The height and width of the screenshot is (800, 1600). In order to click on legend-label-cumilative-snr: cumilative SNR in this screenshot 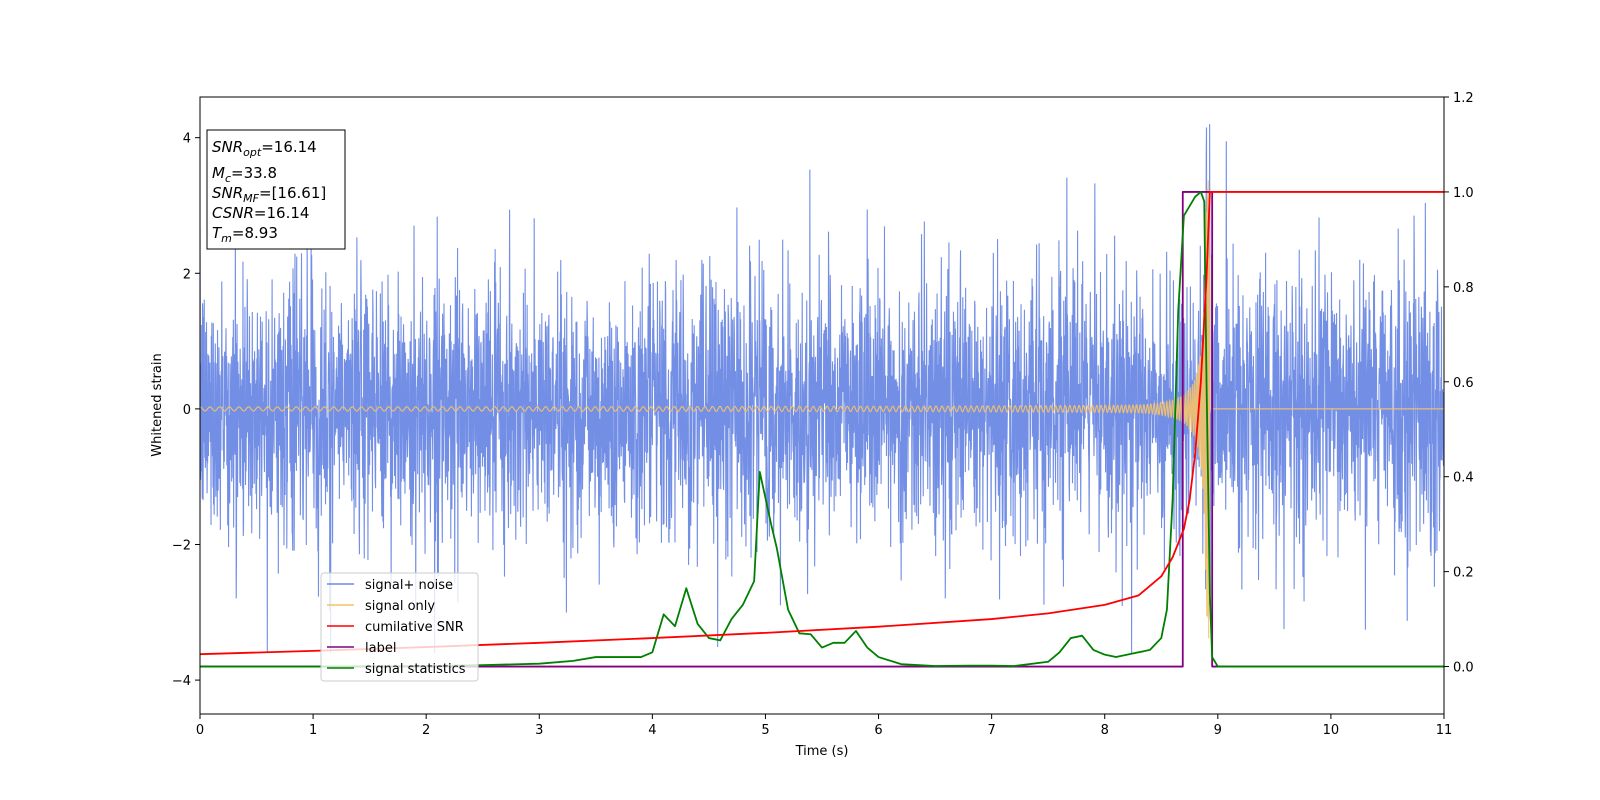, I will do `click(414, 627)`.